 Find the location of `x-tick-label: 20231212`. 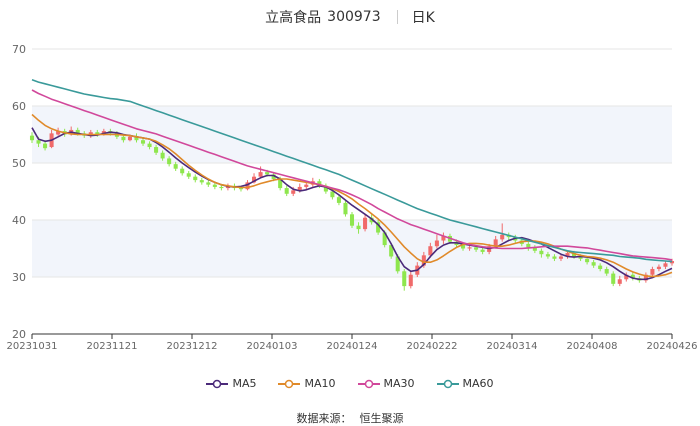

x-tick-label: 20231212 is located at coordinates (192, 346).